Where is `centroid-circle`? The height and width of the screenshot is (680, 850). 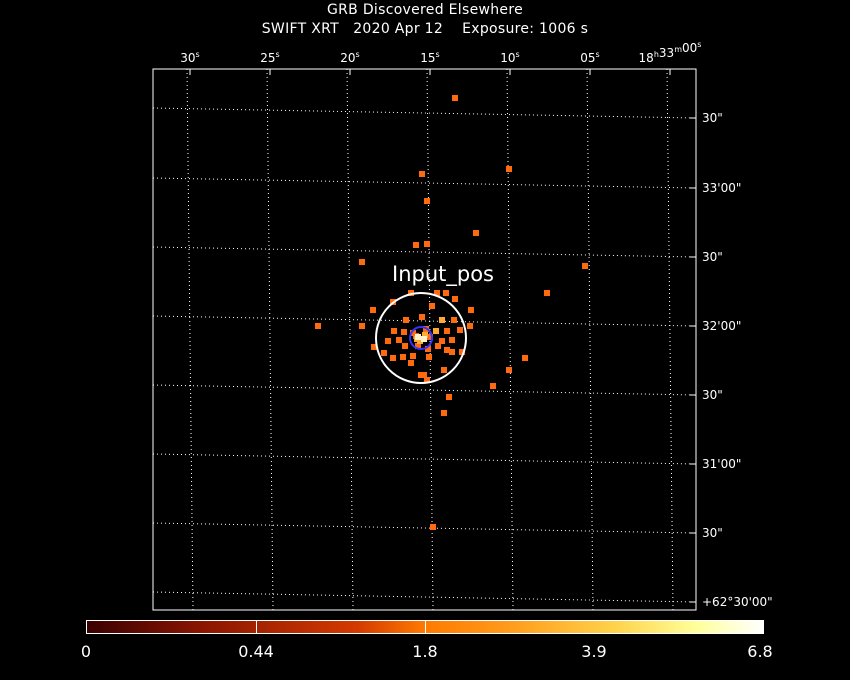 centroid-circle is located at coordinates (421, 338).